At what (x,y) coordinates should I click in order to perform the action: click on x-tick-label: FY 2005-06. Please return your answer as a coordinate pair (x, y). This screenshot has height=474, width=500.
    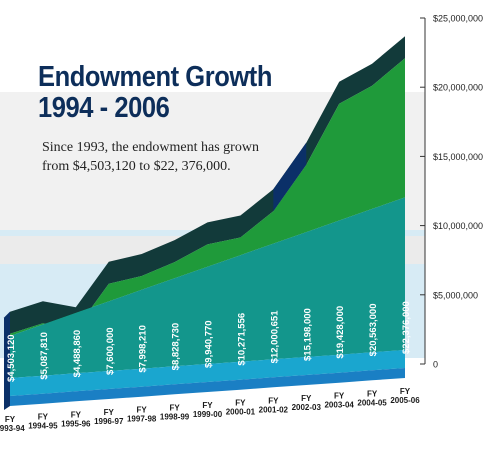
    Looking at the image, I should click on (405, 396).